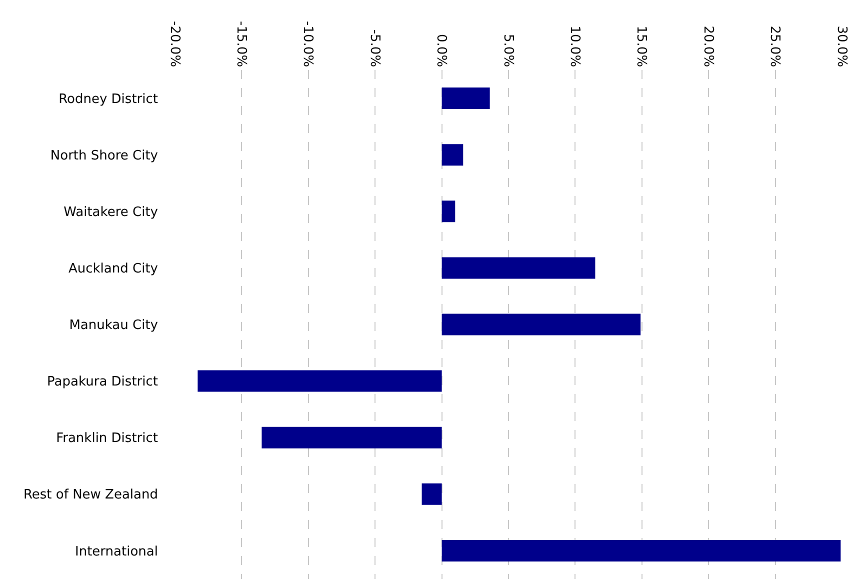  What do you see at coordinates (774, 47) in the screenshot?
I see `x-tick-label: 25.0%` at bounding box center [774, 47].